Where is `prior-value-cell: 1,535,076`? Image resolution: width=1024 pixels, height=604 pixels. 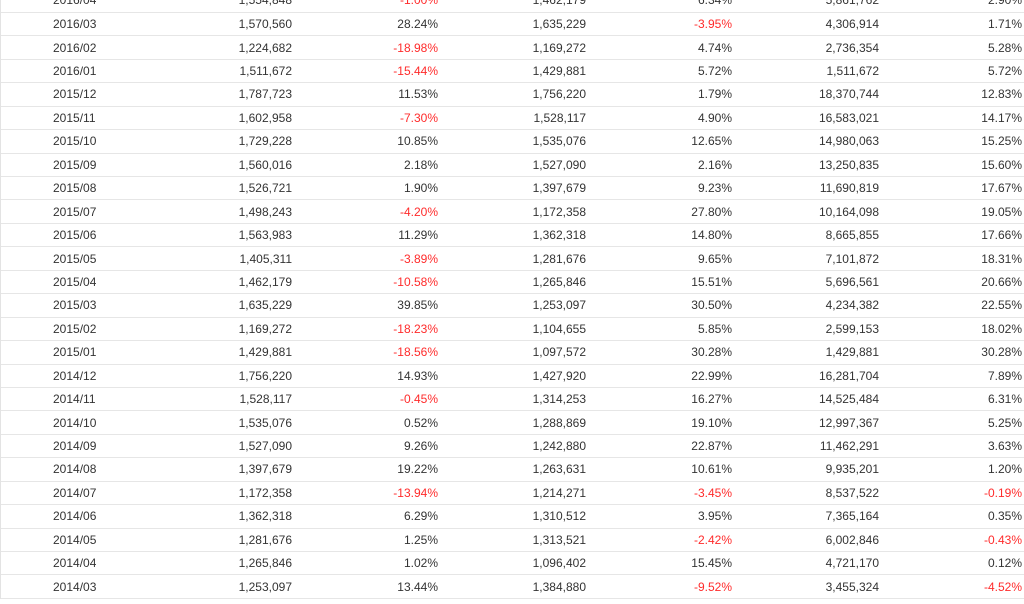
prior-value-cell: 1,535,076 is located at coordinates (516, 141).